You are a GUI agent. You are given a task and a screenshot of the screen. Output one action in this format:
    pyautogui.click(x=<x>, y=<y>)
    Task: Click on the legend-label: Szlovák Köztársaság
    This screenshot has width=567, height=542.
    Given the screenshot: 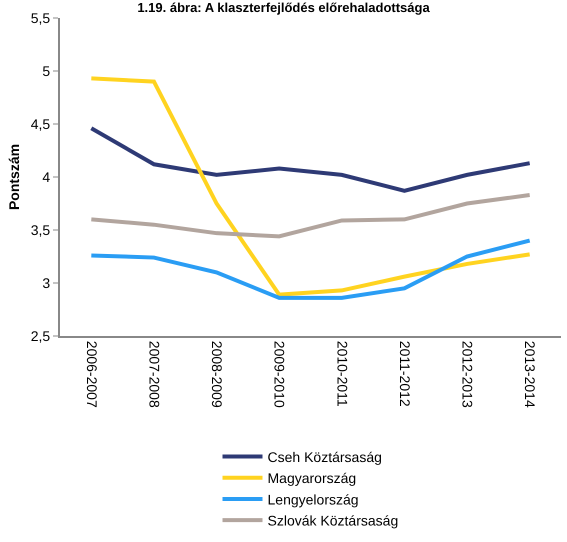 What is the action you would take?
    pyautogui.click(x=333, y=520)
    